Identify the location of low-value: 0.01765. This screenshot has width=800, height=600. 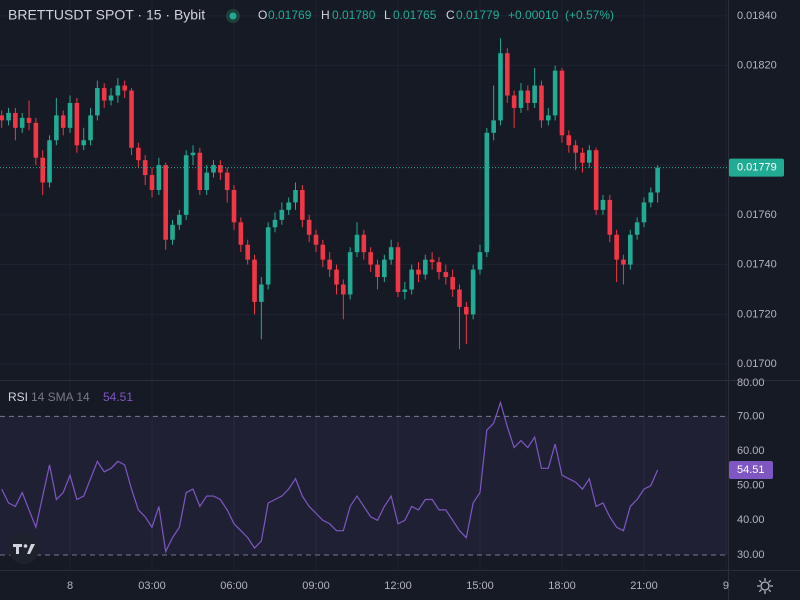
(415, 15).